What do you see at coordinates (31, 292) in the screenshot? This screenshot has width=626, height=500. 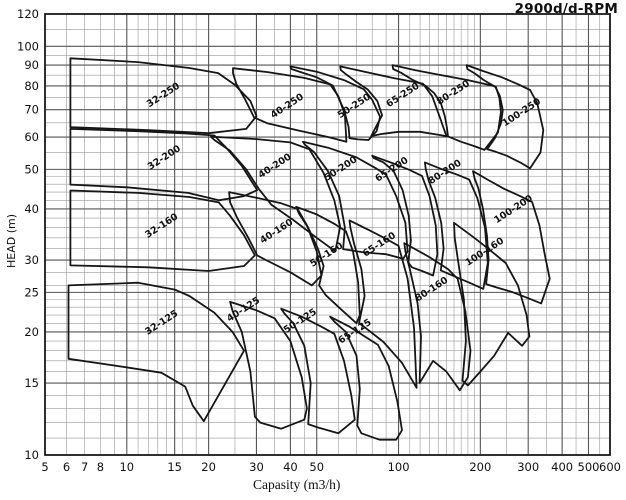 I see `y-tick-25: 25` at bounding box center [31, 292].